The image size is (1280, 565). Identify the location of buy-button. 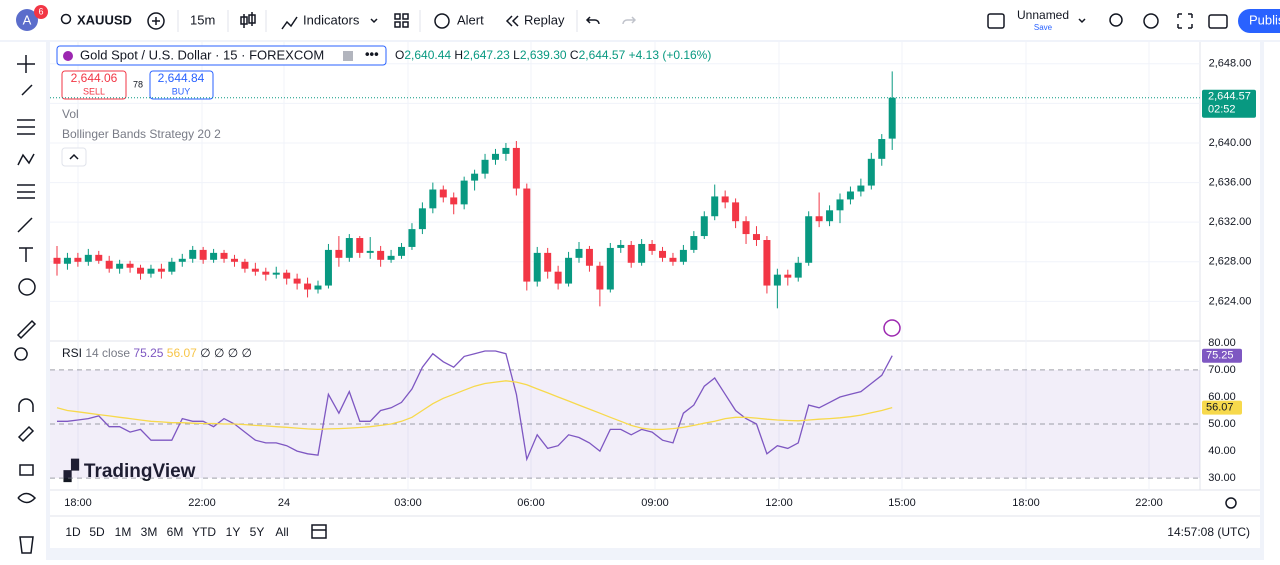
(181, 85).